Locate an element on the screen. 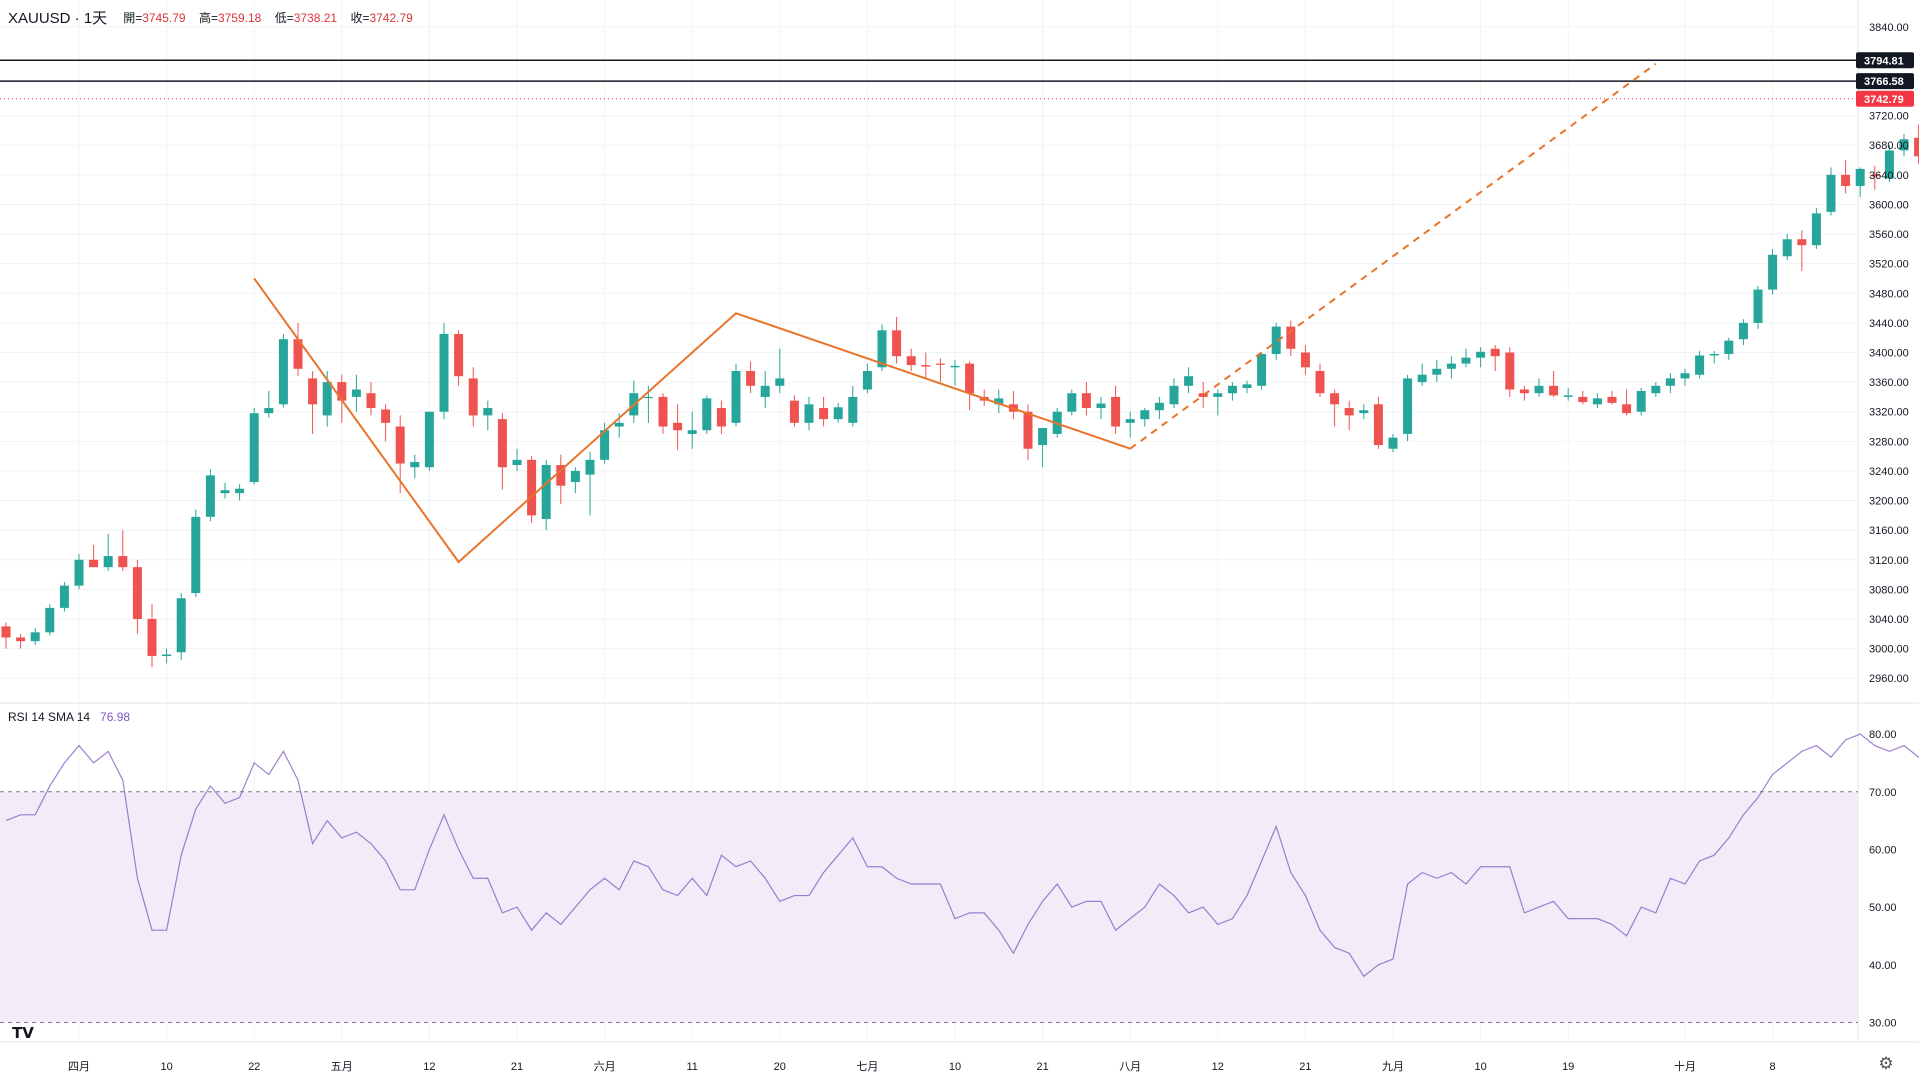 This screenshot has height=1079, width=1919. time-axis-tick: 20 is located at coordinates (780, 1067).